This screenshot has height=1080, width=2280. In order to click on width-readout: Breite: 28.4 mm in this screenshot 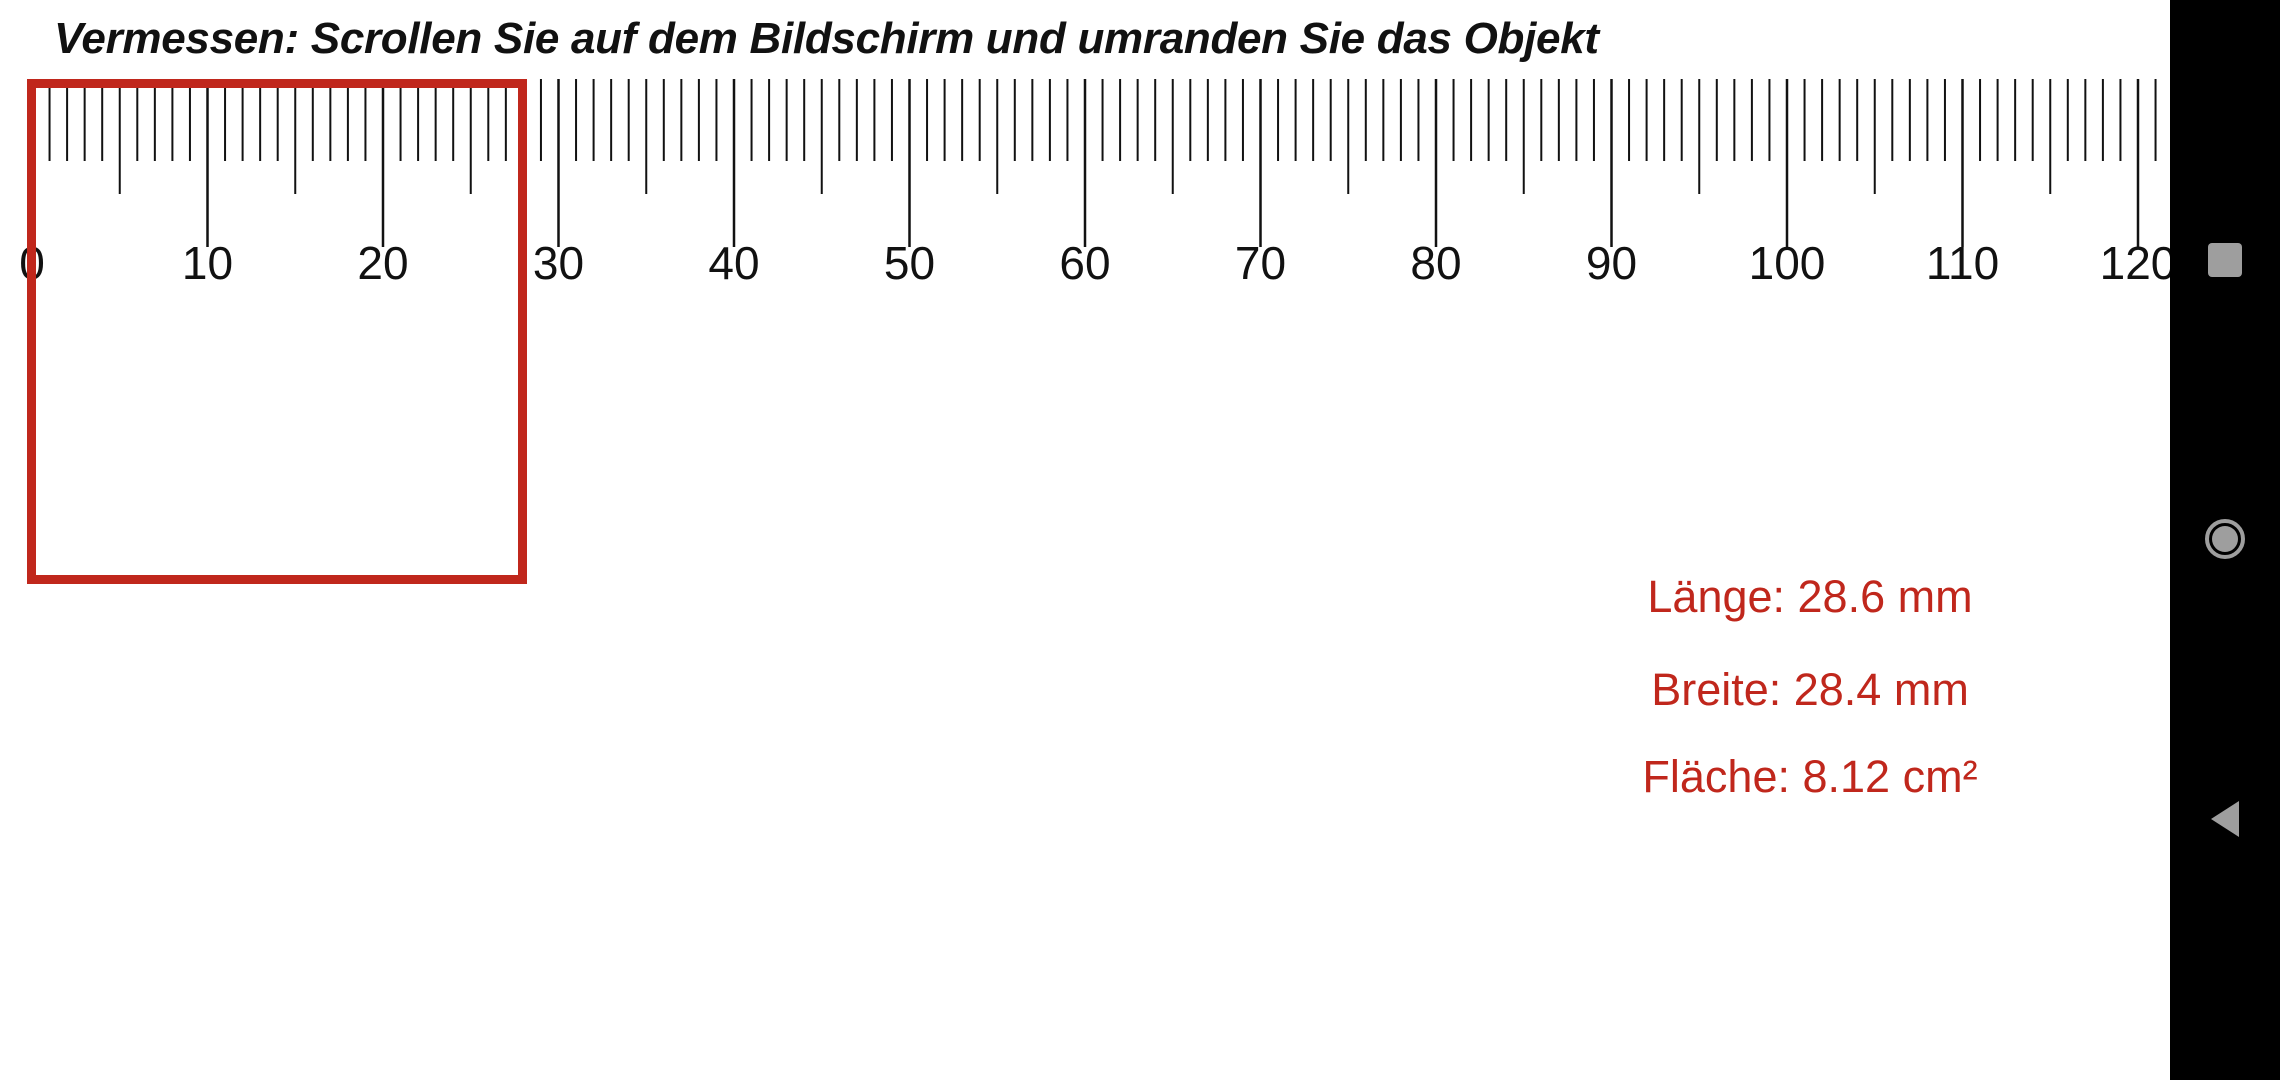, I will do `click(1810, 689)`.